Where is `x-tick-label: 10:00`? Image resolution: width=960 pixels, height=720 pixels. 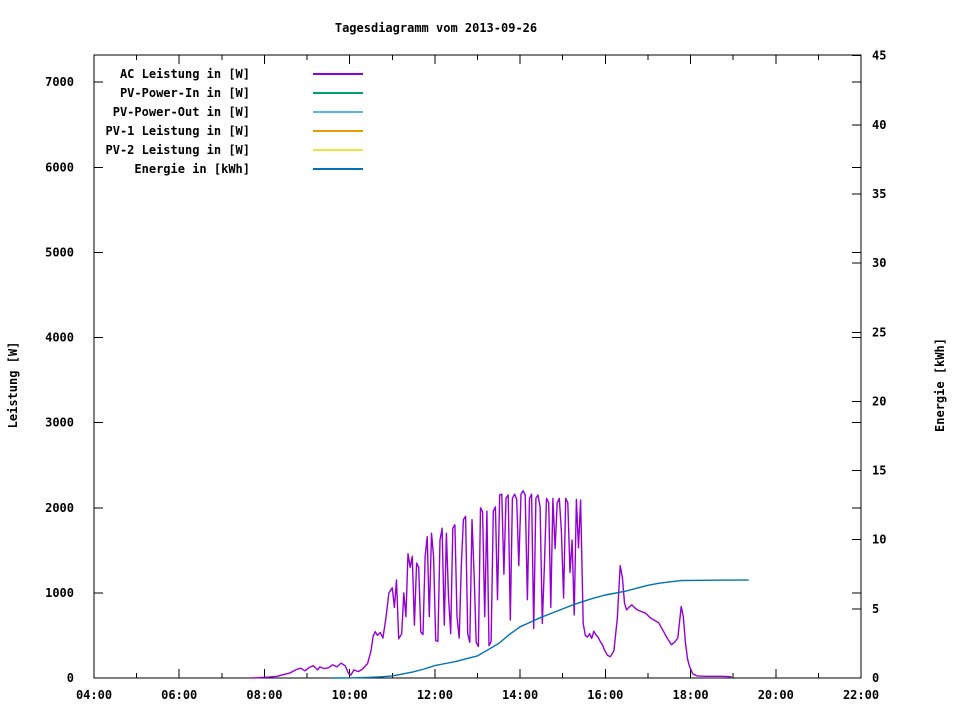 x-tick-label: 10:00 is located at coordinates (350, 695).